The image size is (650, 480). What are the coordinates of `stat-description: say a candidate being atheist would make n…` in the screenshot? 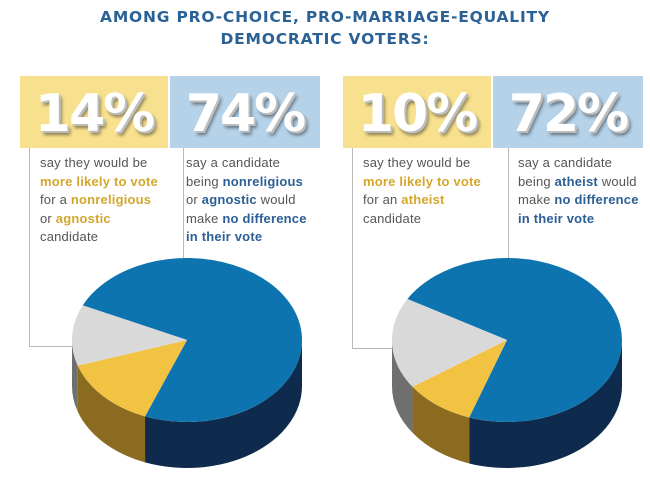 It's located at (578, 191).